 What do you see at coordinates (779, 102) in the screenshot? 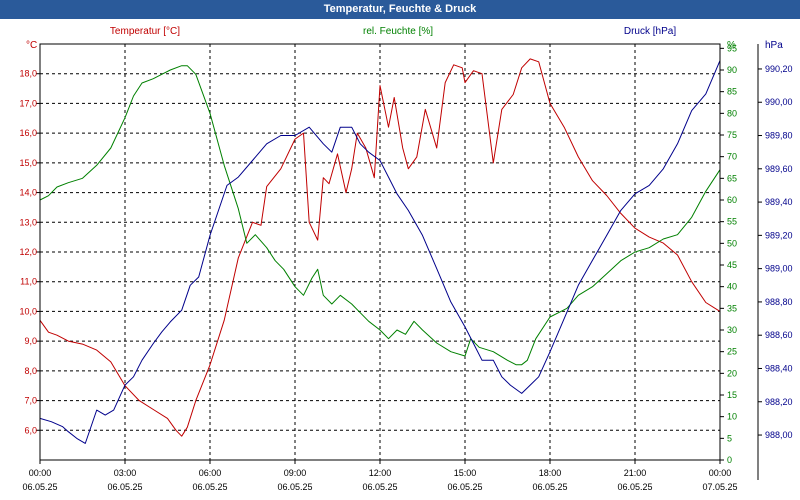
I see `pressure-tick-label: 990,00` at bounding box center [779, 102].